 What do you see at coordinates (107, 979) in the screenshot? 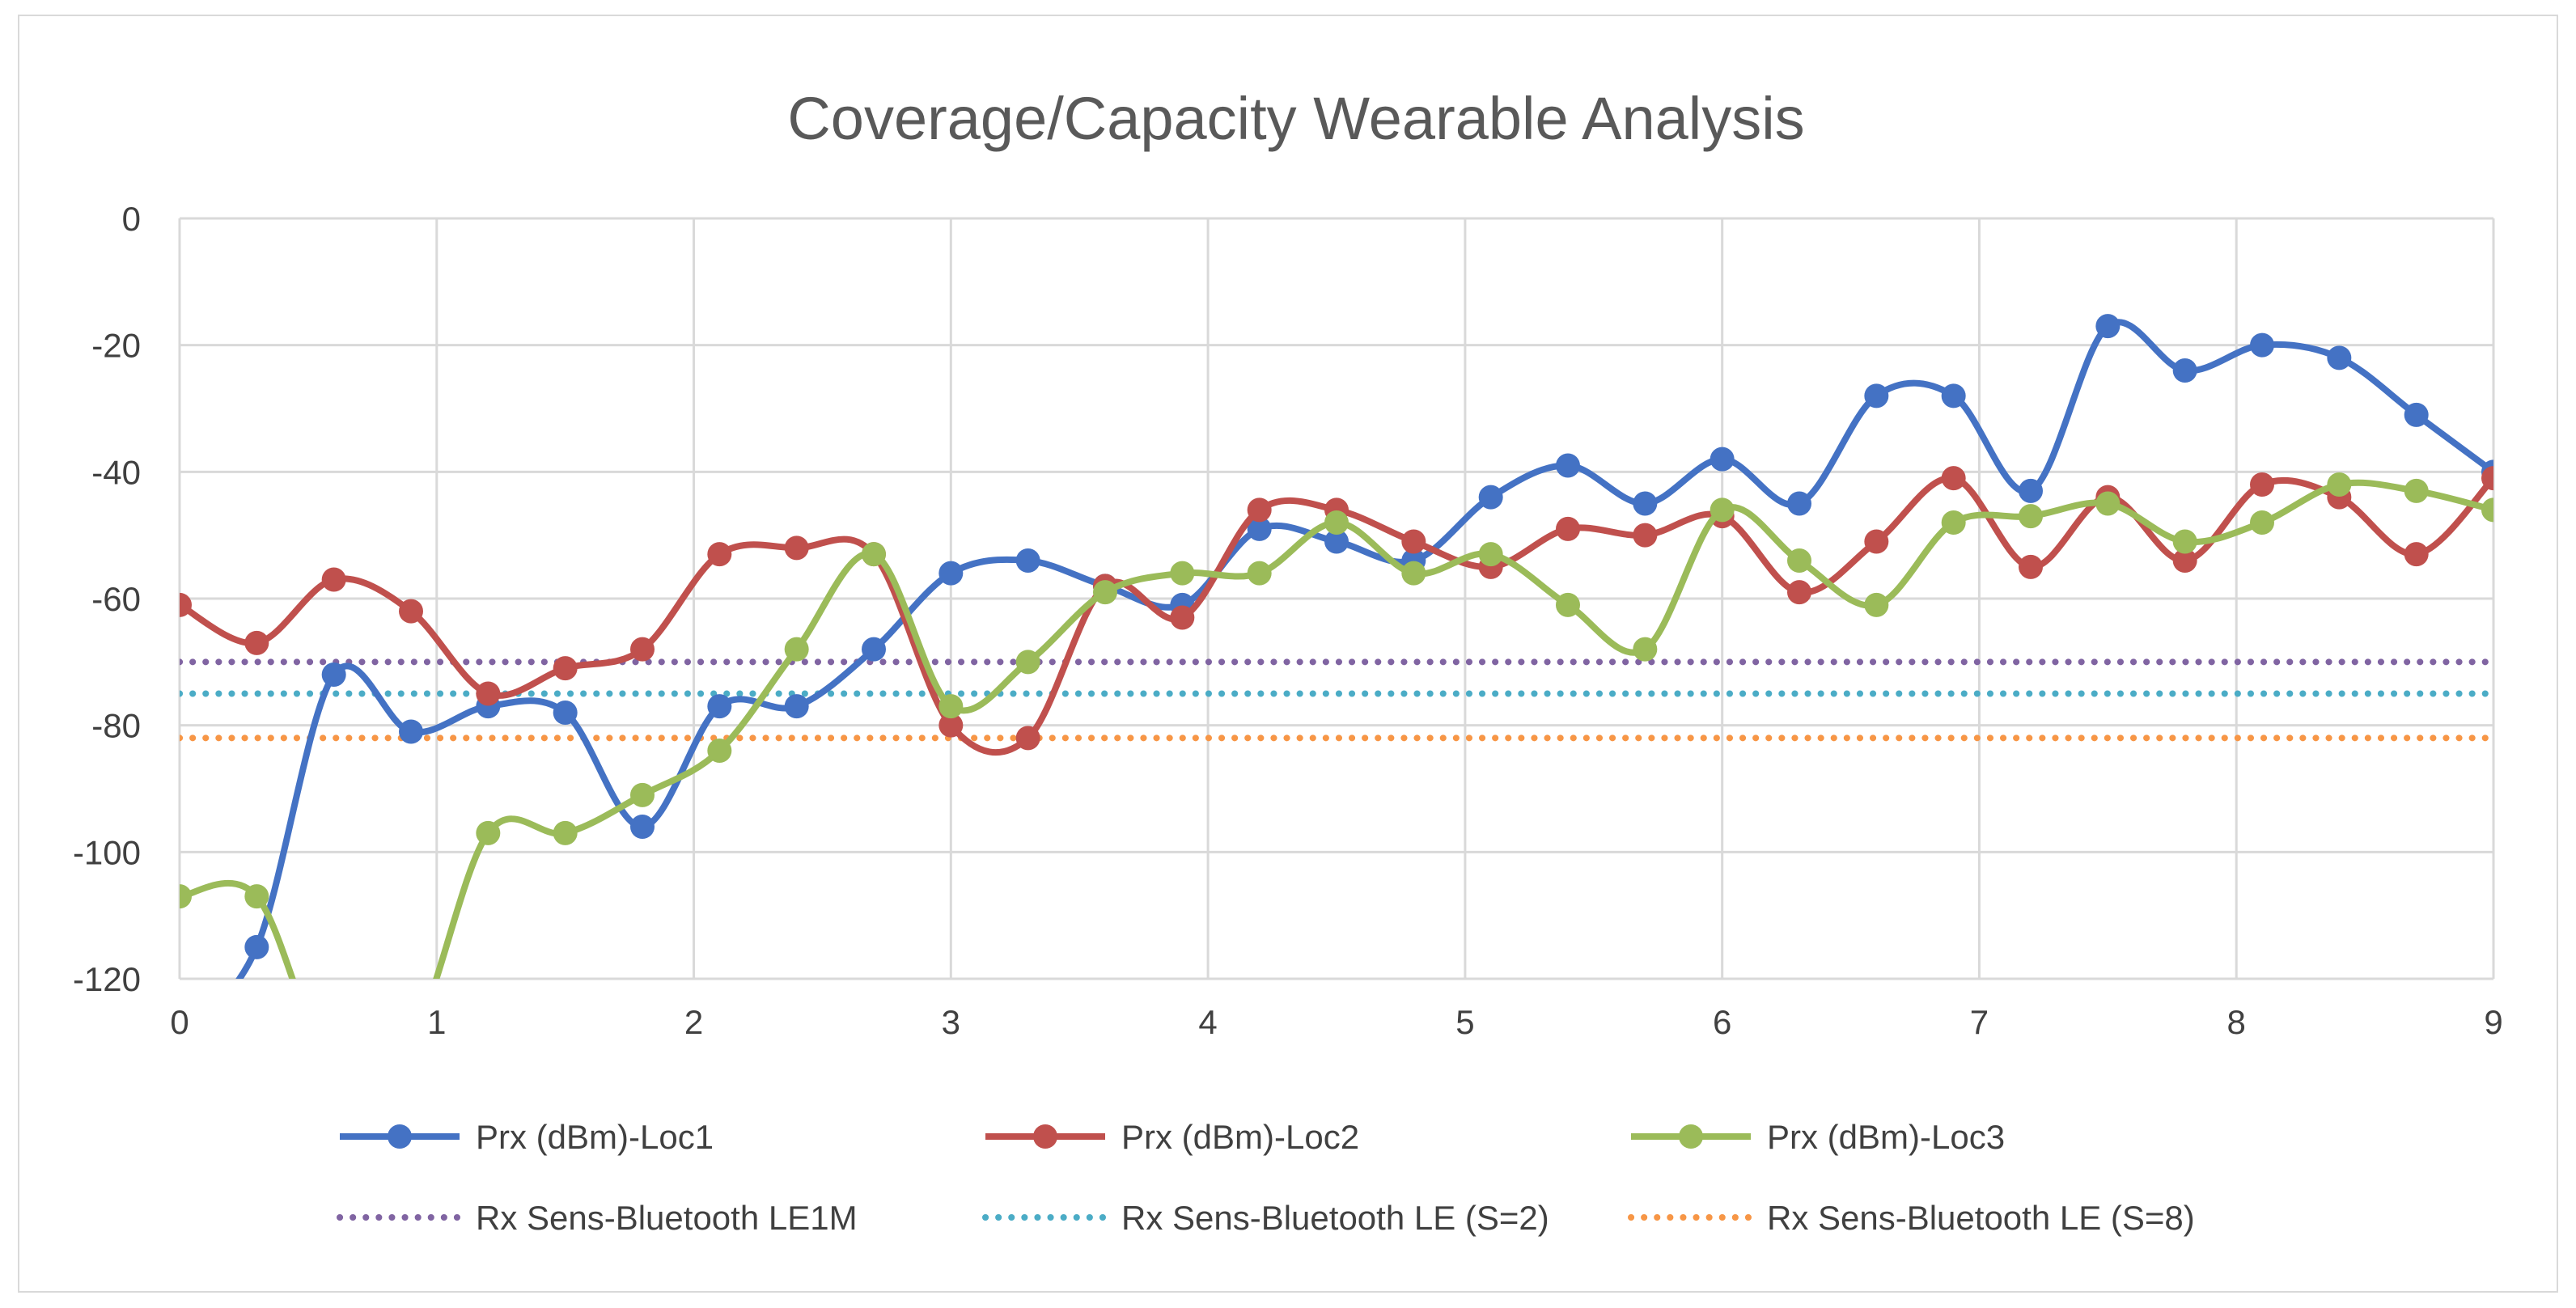
I see `y-tick-label: -120` at bounding box center [107, 979].